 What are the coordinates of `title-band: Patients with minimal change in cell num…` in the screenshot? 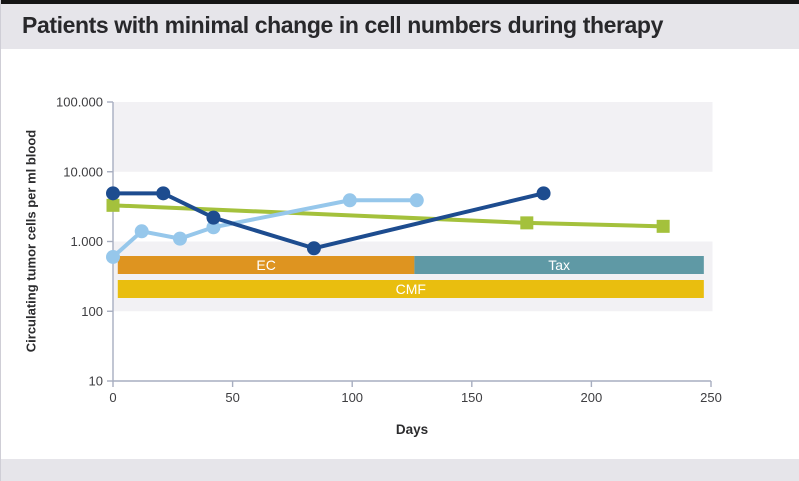 It's located at (400, 26).